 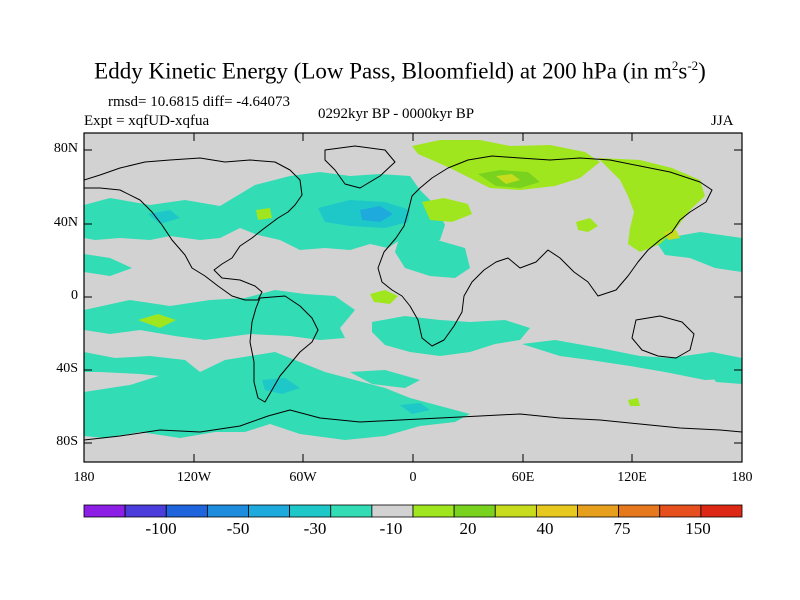 I want to click on pacific-core, so click(x=164, y=217).